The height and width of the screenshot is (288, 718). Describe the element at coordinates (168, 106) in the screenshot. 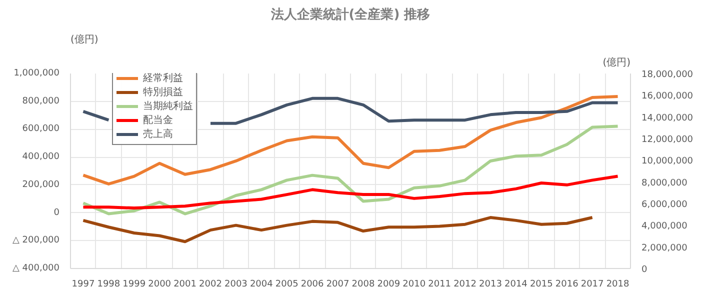

I see `legend-label: 当期純利益` at that location.